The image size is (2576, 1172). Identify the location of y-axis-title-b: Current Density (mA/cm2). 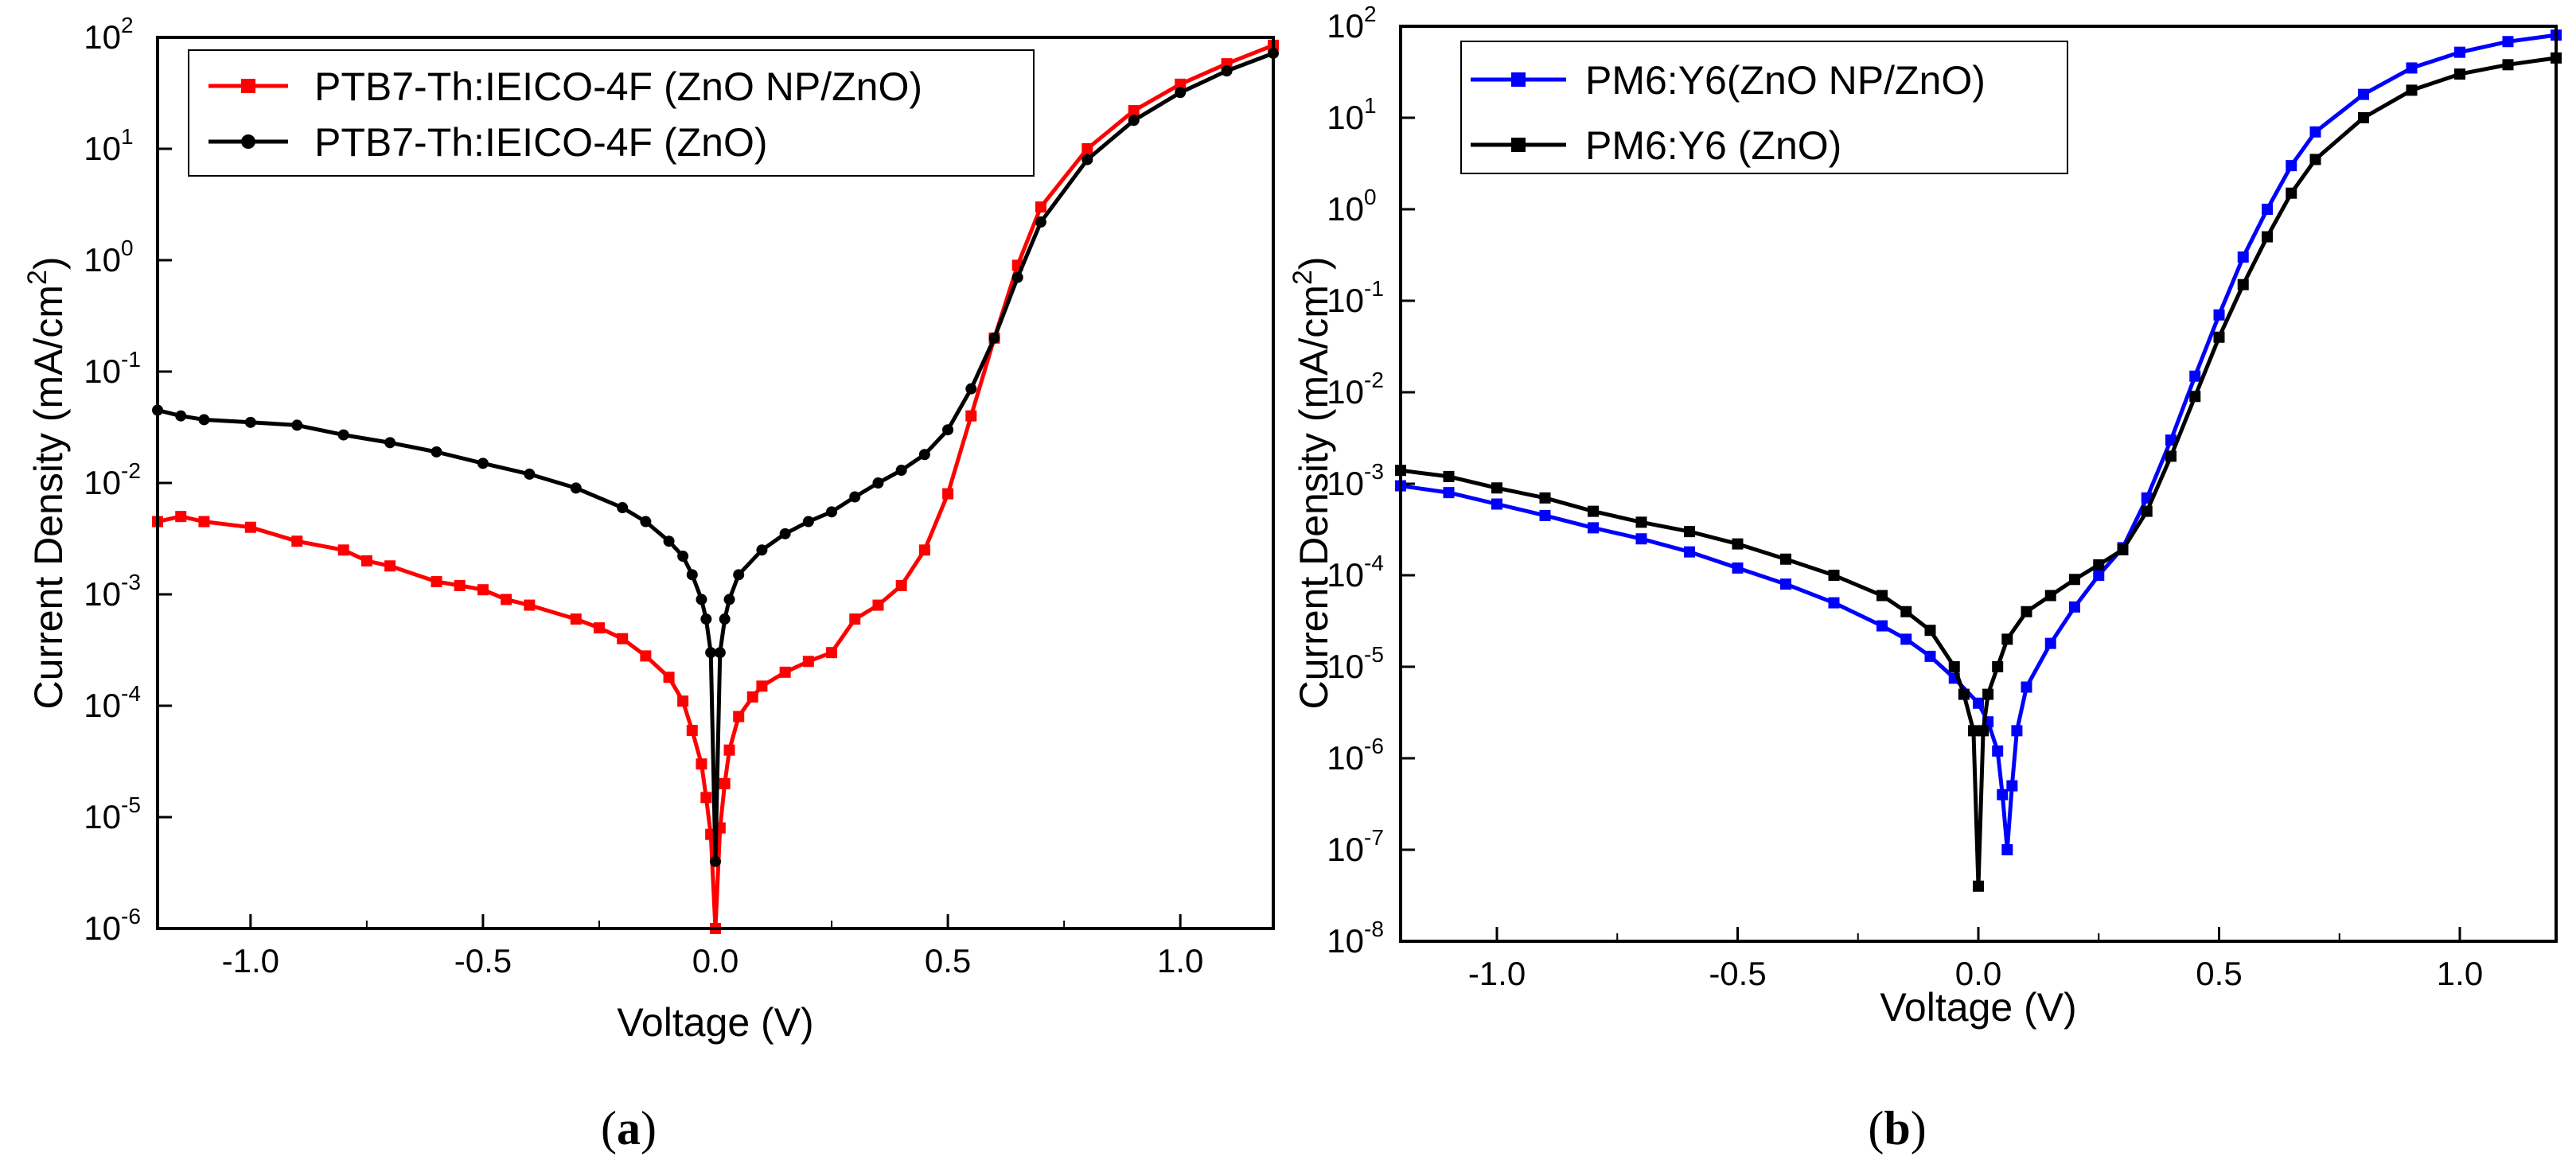
(1312, 483).